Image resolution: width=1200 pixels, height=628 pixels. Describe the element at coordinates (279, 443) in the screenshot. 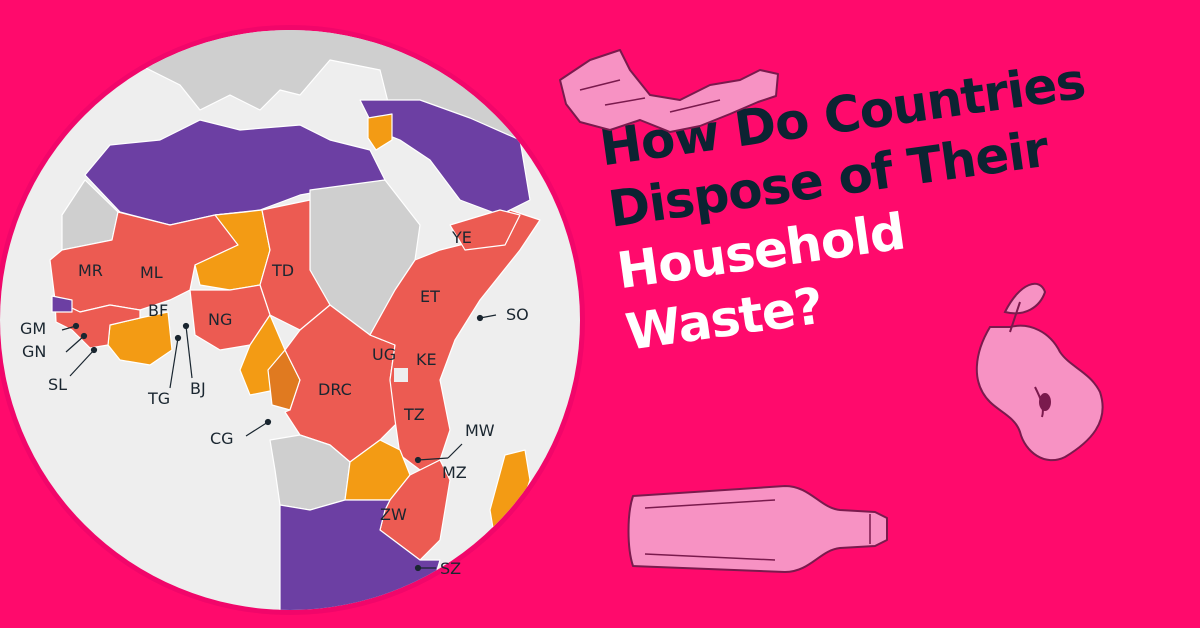

I see `leader-lines` at that location.